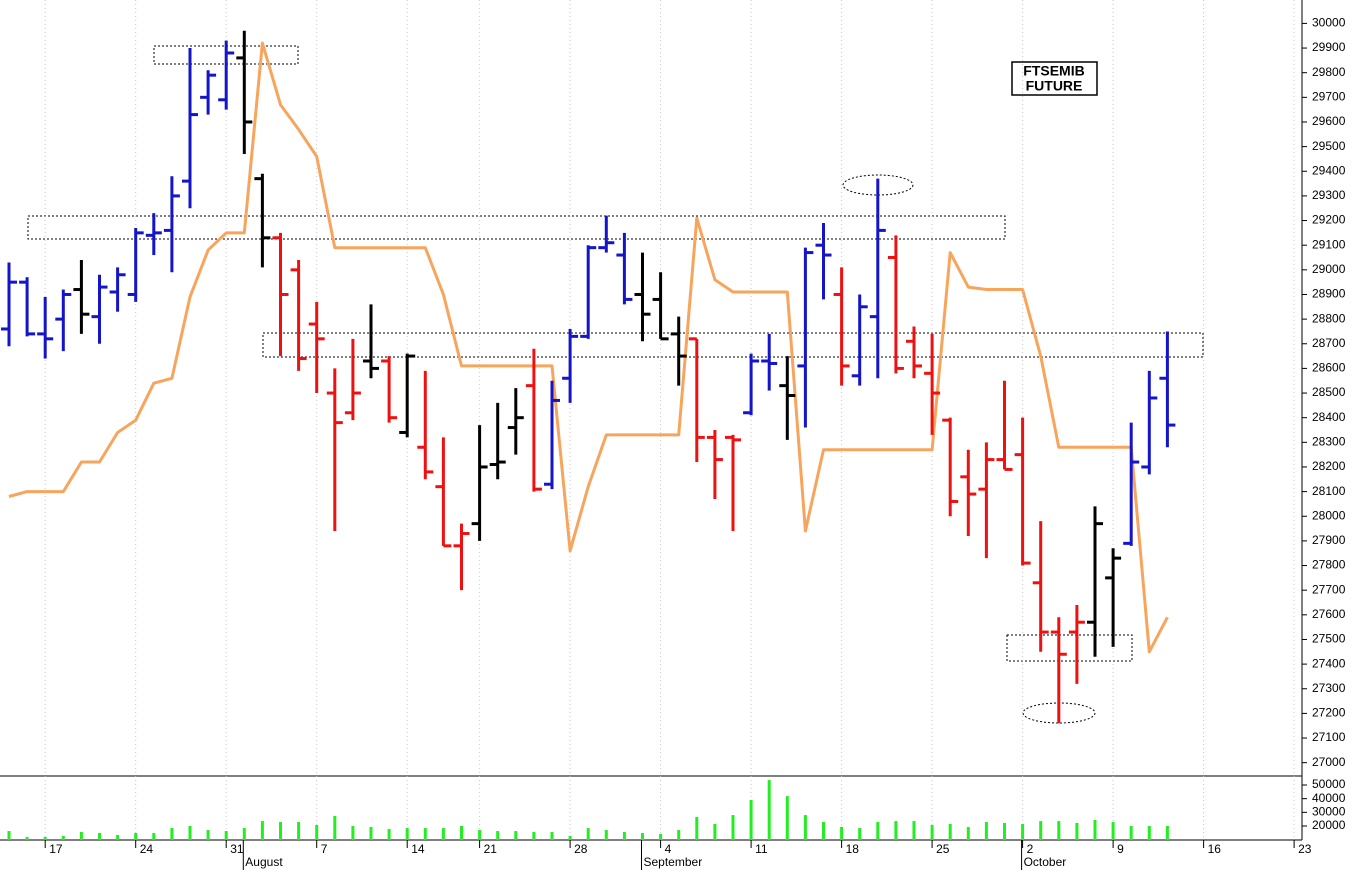  I want to click on y-tick-label: 28400, so click(1329, 417).